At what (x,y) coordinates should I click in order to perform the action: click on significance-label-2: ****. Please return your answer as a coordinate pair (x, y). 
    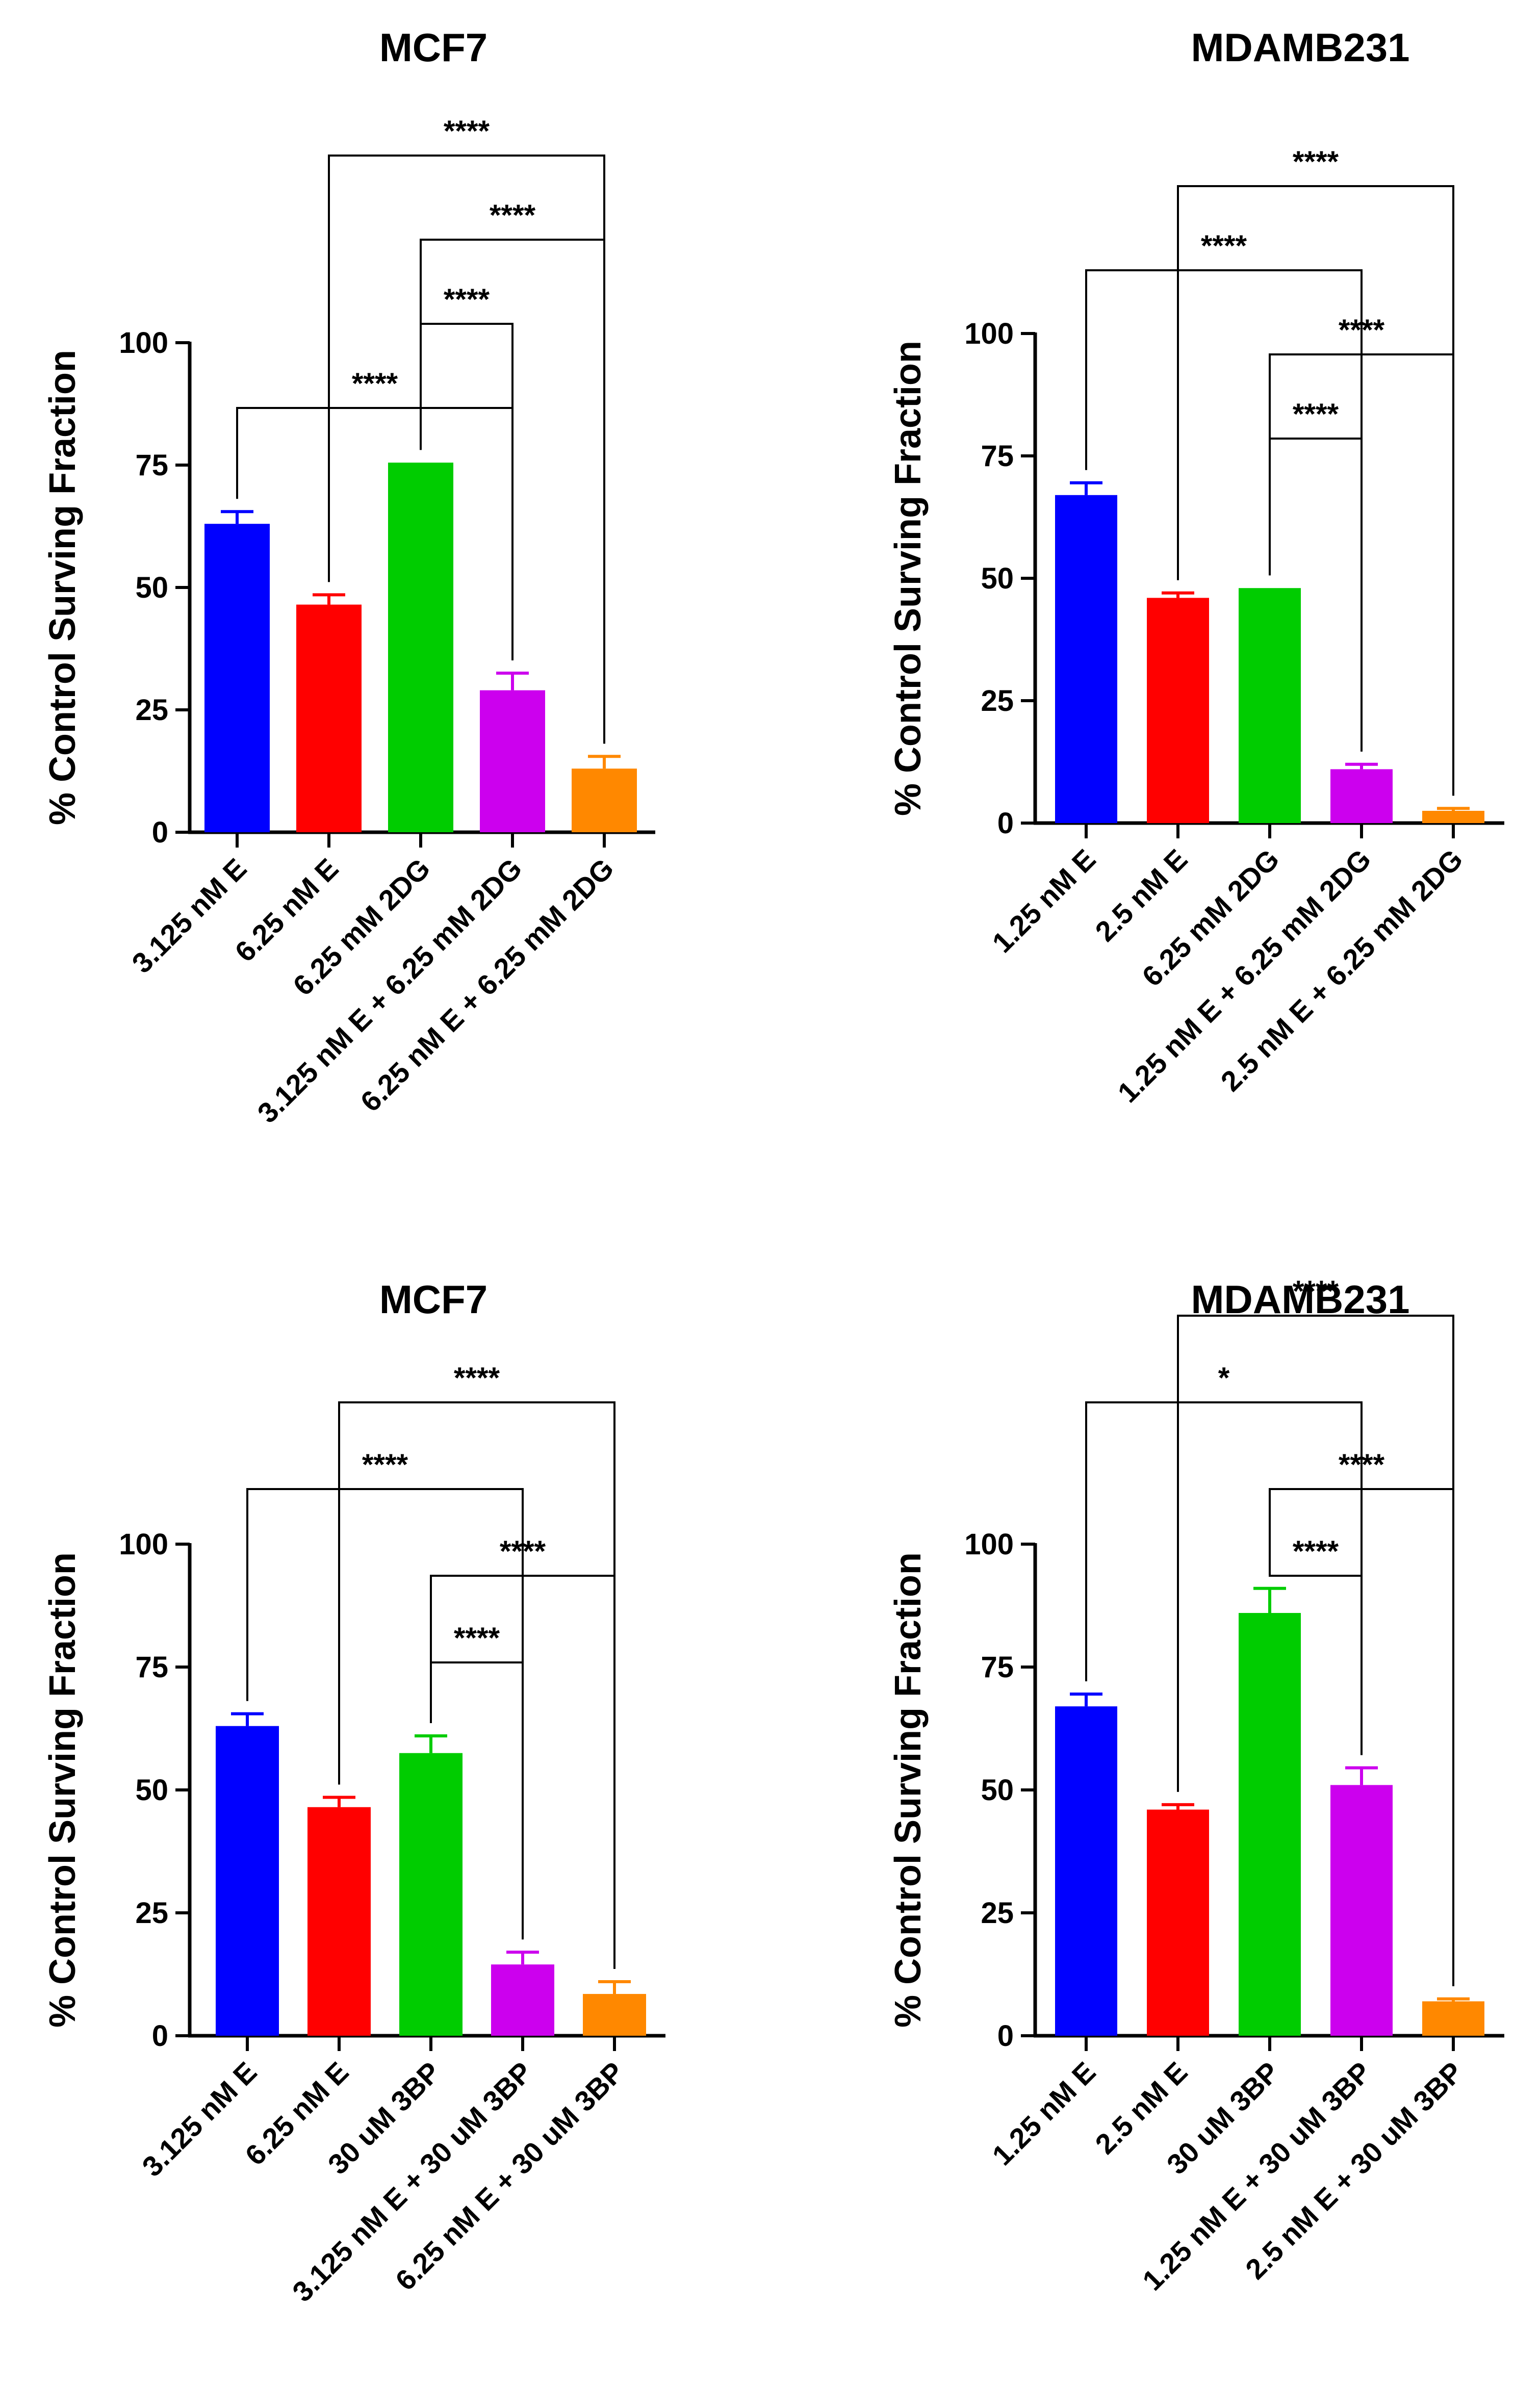
    Looking at the image, I should click on (467, 299).